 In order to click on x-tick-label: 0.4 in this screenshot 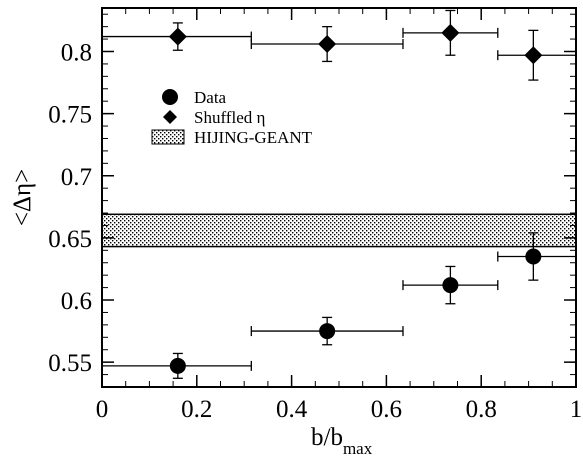, I will do `click(292, 409)`.